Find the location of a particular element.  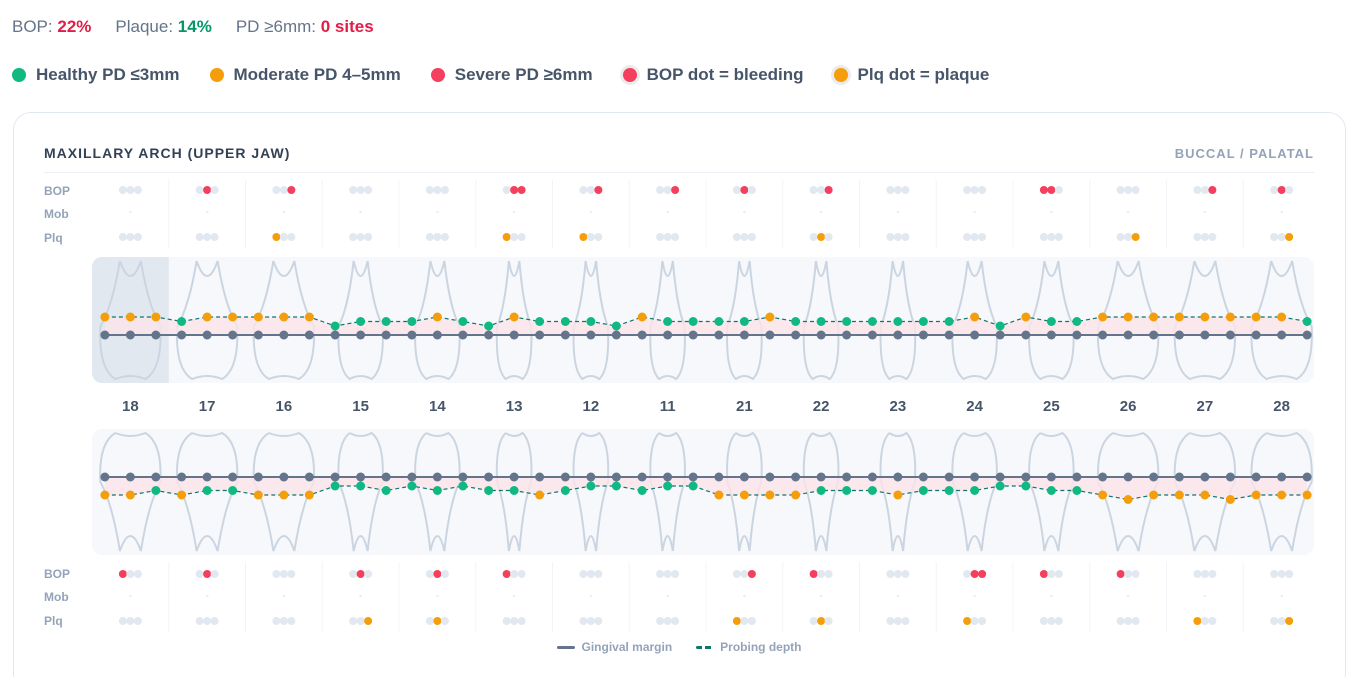

tooth-number-13: 13 is located at coordinates (514, 406).